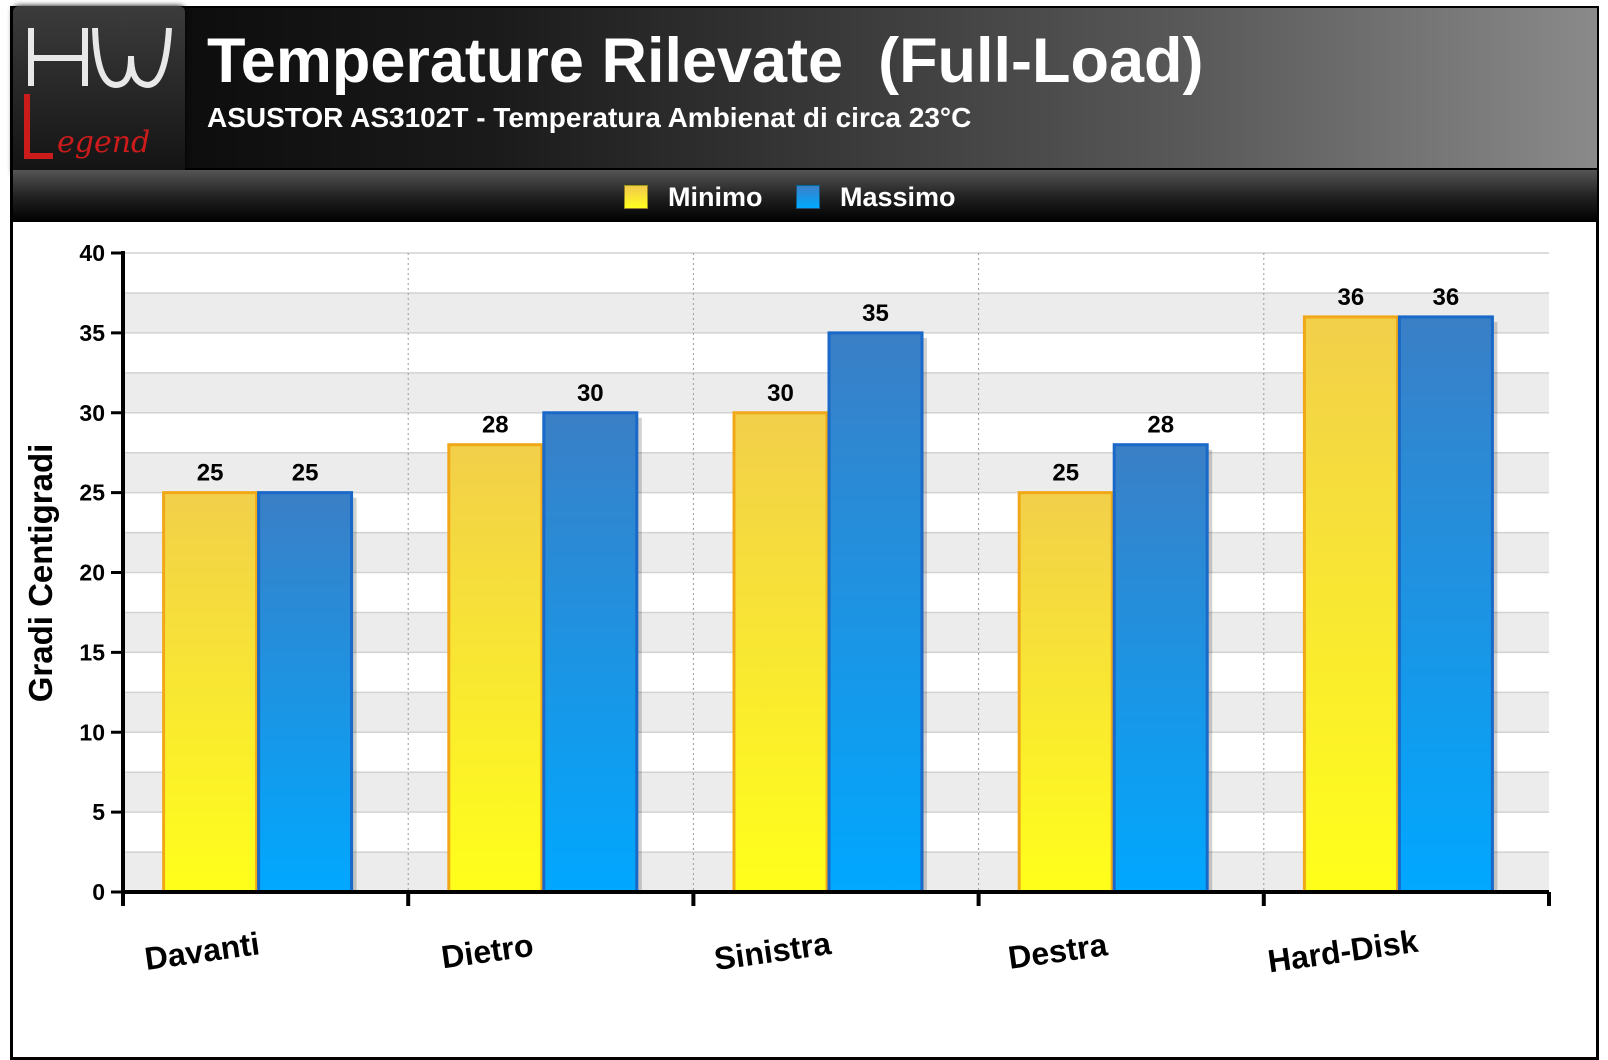 This screenshot has height=1060, width=1608. I want to click on legend-label-massimo: Massimo, so click(898, 196).